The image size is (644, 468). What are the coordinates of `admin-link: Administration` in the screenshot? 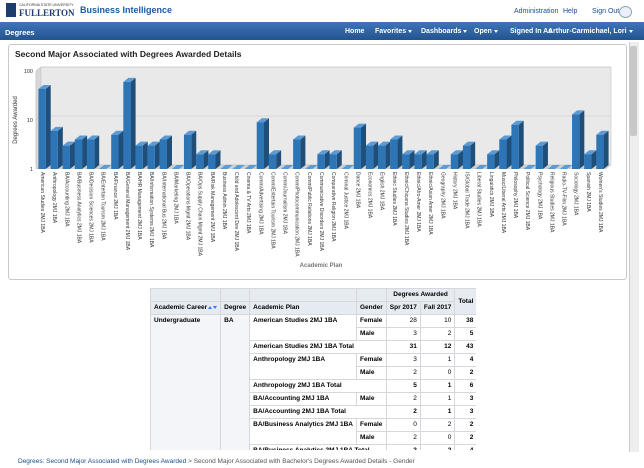 It's located at (536, 11).